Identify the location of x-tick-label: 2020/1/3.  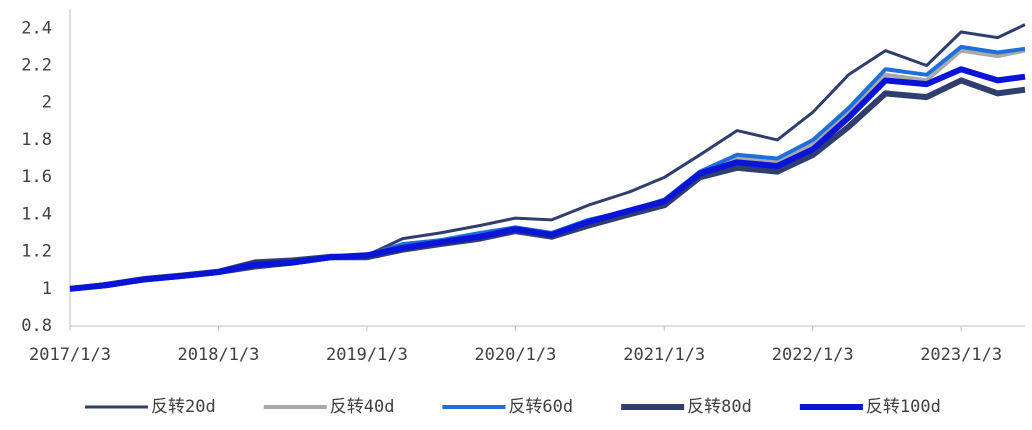
(515, 355).